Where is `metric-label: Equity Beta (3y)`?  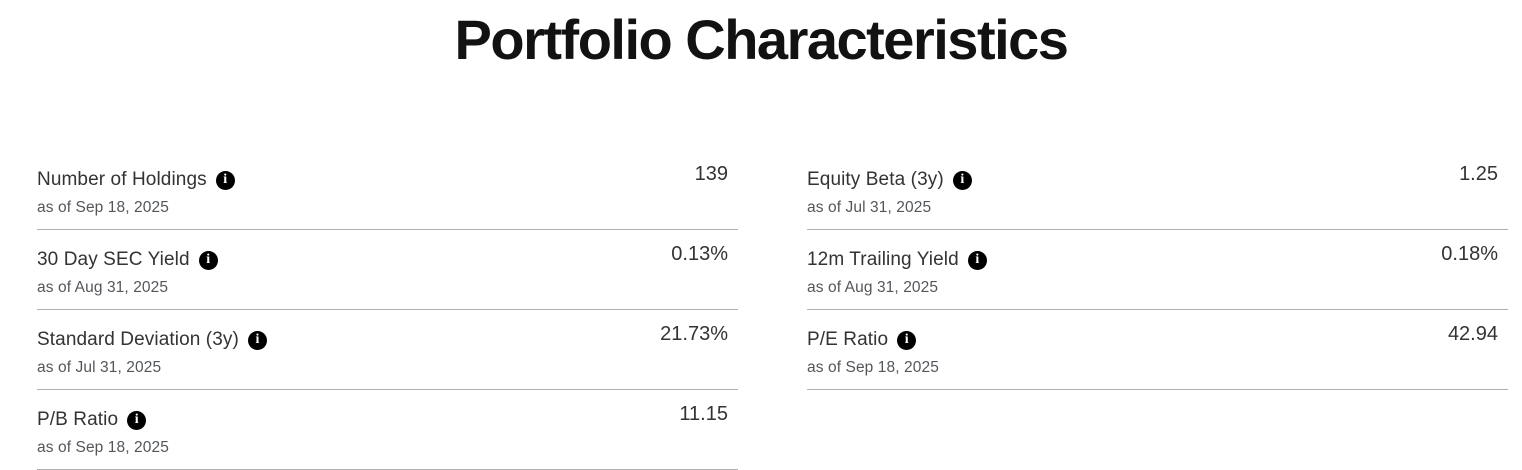 metric-label: Equity Beta (3y) is located at coordinates (875, 179).